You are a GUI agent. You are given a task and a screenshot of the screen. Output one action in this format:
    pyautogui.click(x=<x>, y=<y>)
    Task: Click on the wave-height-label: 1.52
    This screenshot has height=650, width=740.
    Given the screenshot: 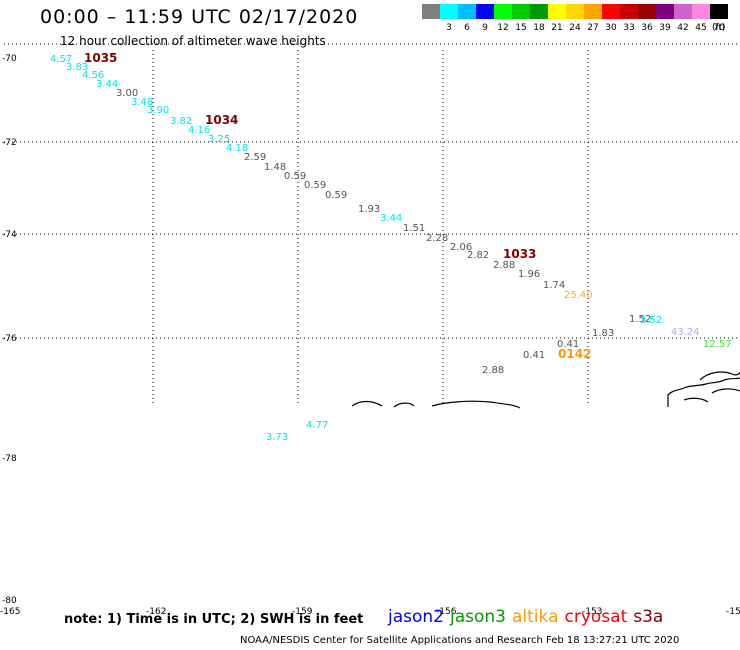 What is the action you would take?
    pyautogui.click(x=640, y=319)
    